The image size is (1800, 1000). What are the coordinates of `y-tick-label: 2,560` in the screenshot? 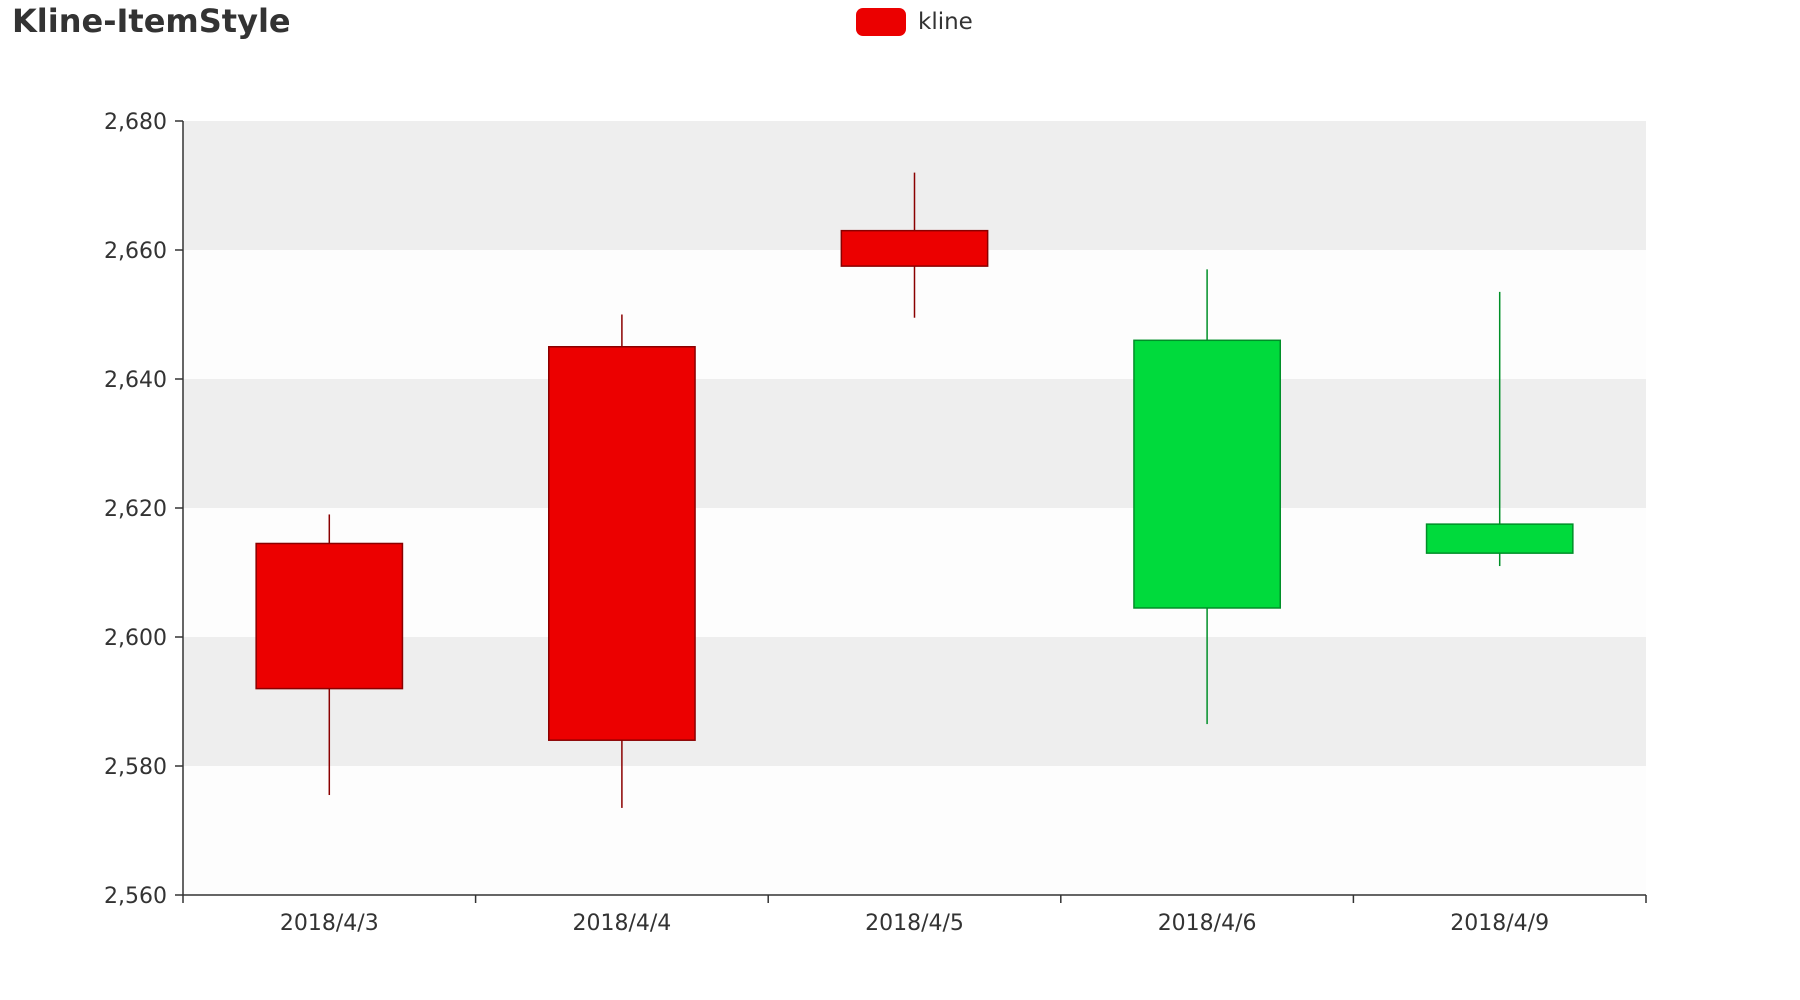 It's located at (135, 896).